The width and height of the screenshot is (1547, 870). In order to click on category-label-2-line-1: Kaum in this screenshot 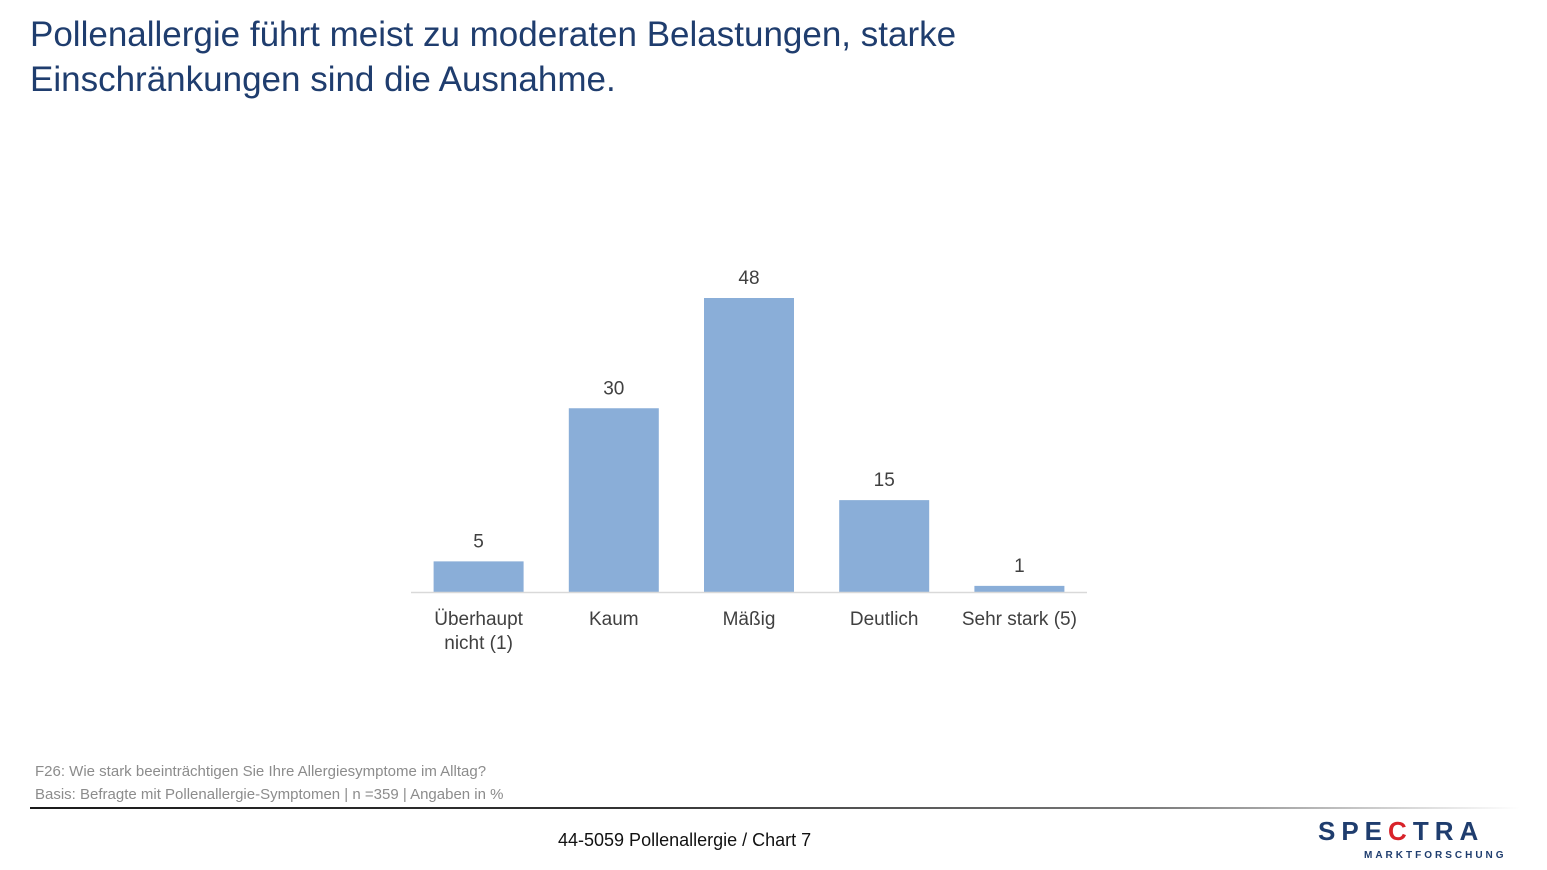, I will do `click(614, 619)`.